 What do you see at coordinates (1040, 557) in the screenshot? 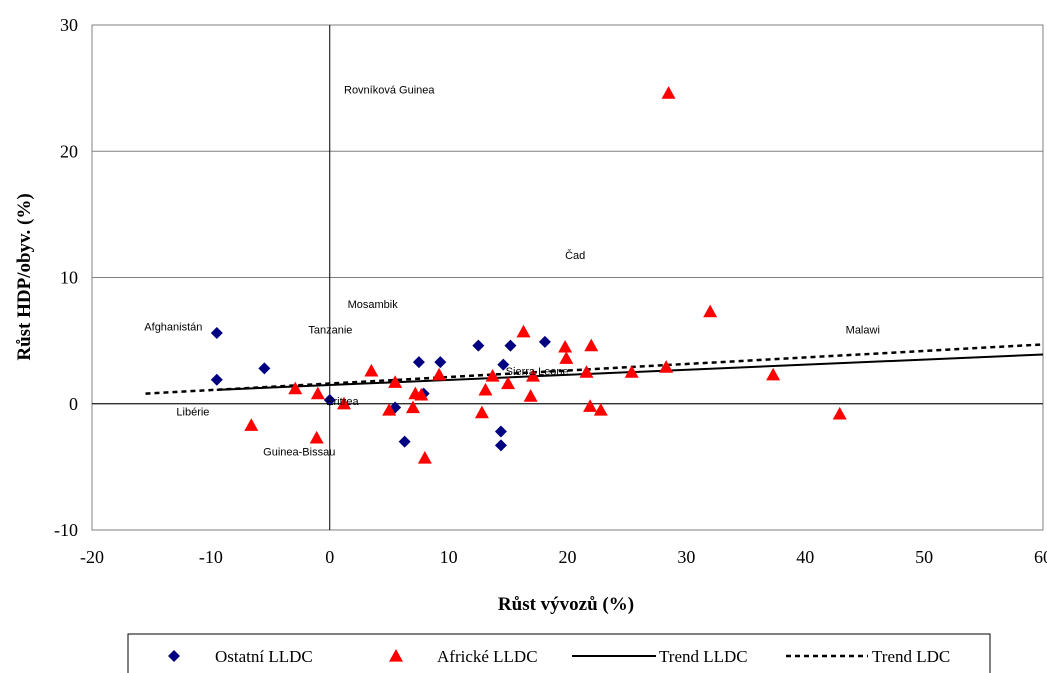
I see `x-tick-label: 60` at bounding box center [1040, 557].